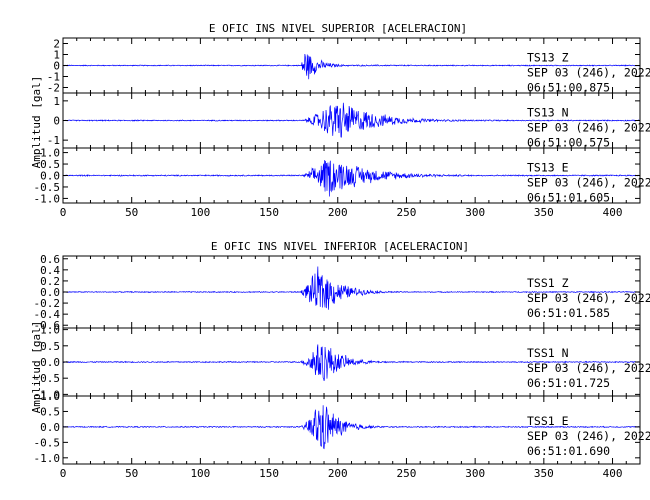 The image size is (650, 500). I want to click on y-tick-label: -0.2, so click(47, 303).